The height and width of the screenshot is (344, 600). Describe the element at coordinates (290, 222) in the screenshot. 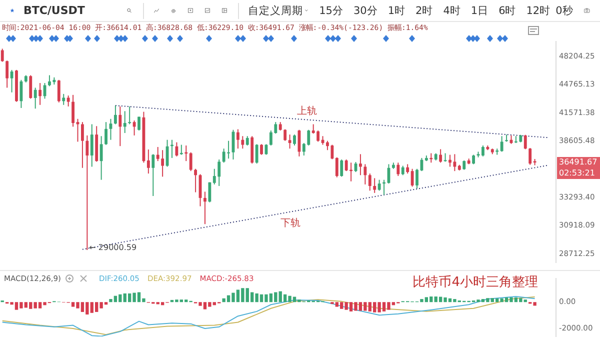

I see `series-label: 下轨` at that location.